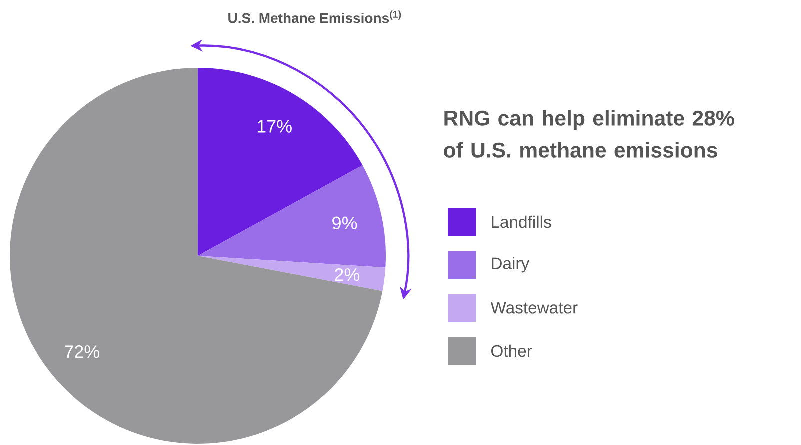 Image resolution: width=801 pixels, height=445 pixels. I want to click on data-label: 17%, so click(275, 126).